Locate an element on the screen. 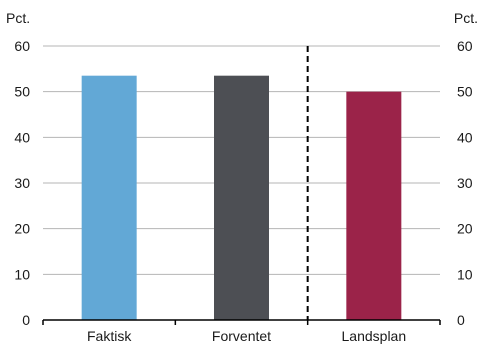  x-tick-labels: Faktisk Forventet Landsplan is located at coordinates (246, 336).